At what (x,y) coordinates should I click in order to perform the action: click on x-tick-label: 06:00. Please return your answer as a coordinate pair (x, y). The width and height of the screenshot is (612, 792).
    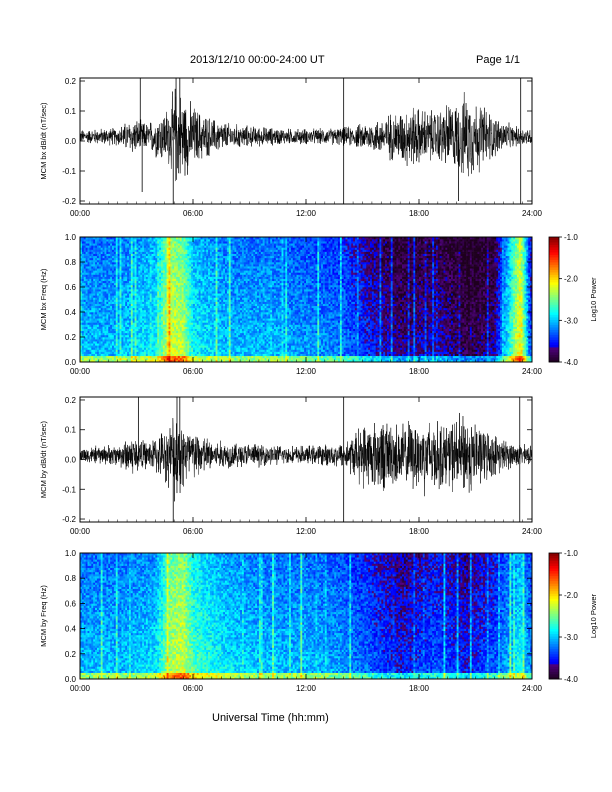
    Looking at the image, I should click on (193, 213).